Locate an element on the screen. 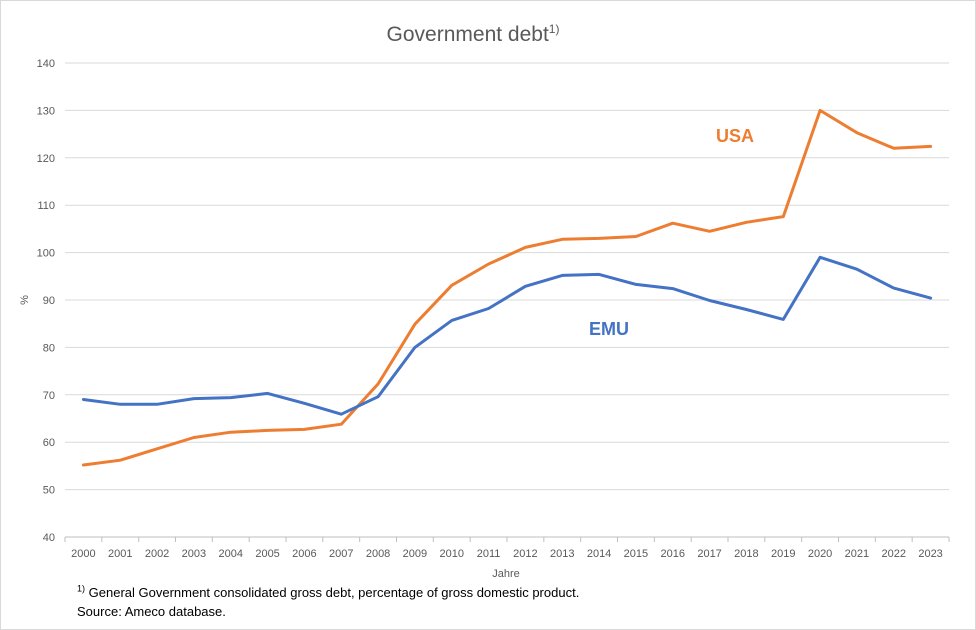 The height and width of the screenshot is (630, 976). x-tick-label: 2022 is located at coordinates (894, 554).